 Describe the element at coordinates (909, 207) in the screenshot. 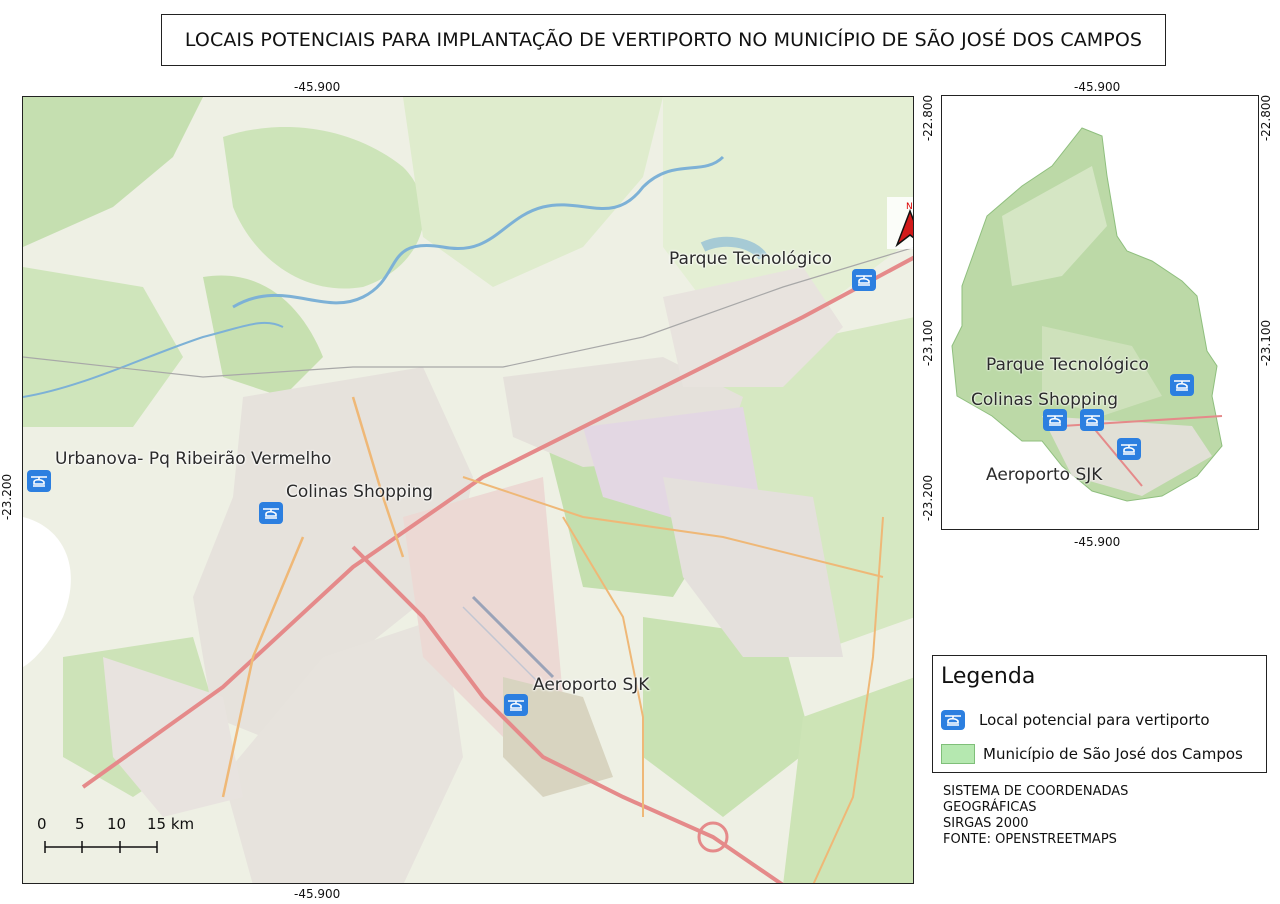

I see `north-letter: N` at that location.